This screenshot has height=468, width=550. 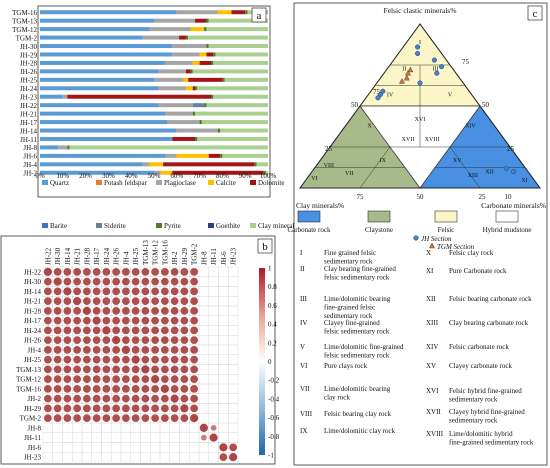 I want to click on class-desc-XV-0: Clayey carbonate rock, so click(x=480, y=366).